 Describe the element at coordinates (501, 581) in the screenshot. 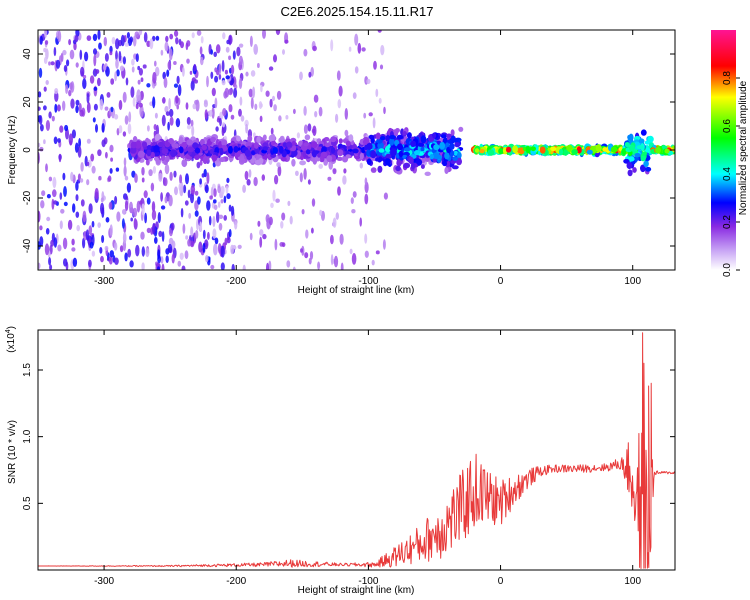

I see `x-tick-label: 0` at that location.